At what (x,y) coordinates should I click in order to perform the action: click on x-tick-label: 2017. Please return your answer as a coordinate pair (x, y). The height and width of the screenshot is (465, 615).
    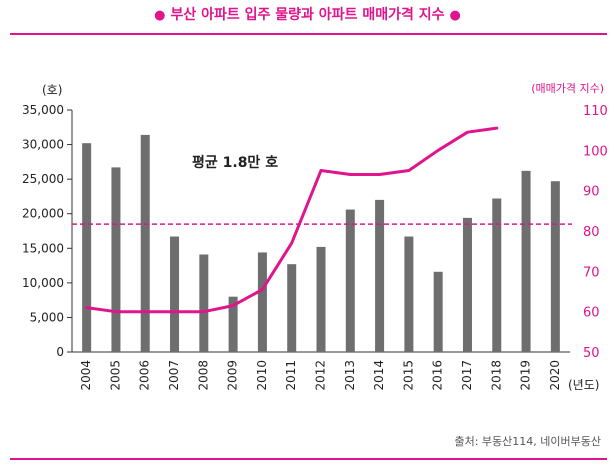
    Looking at the image, I should click on (467, 375).